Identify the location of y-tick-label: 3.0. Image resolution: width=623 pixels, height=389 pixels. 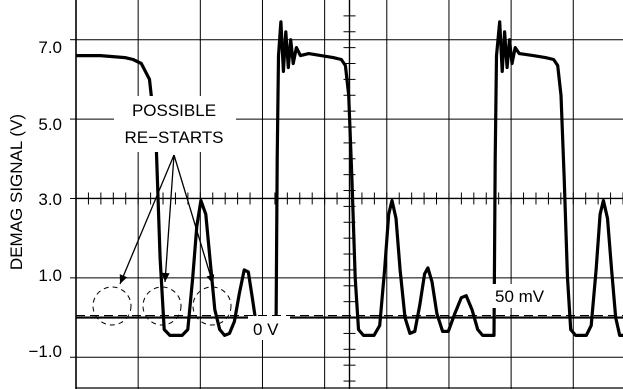
(50, 199).